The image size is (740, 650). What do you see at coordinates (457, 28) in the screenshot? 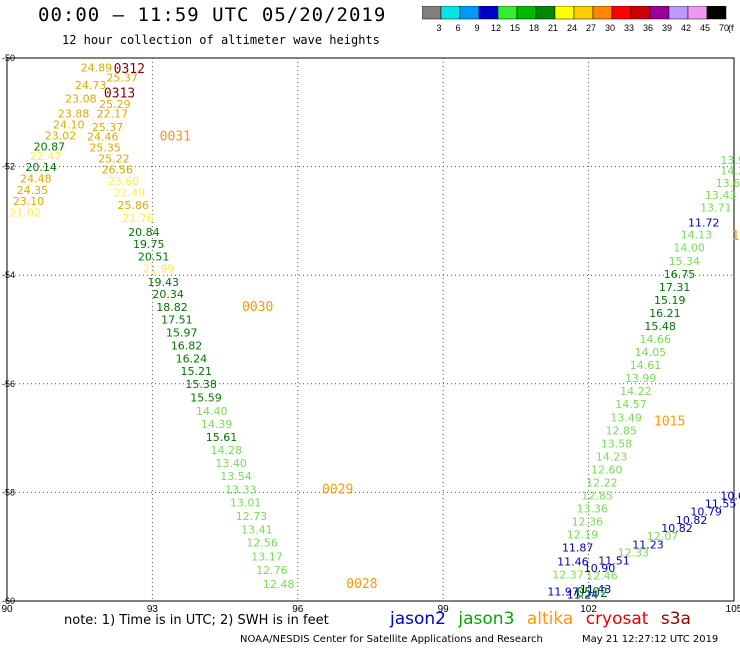
I see `legend-bin-label: 6` at bounding box center [457, 28].